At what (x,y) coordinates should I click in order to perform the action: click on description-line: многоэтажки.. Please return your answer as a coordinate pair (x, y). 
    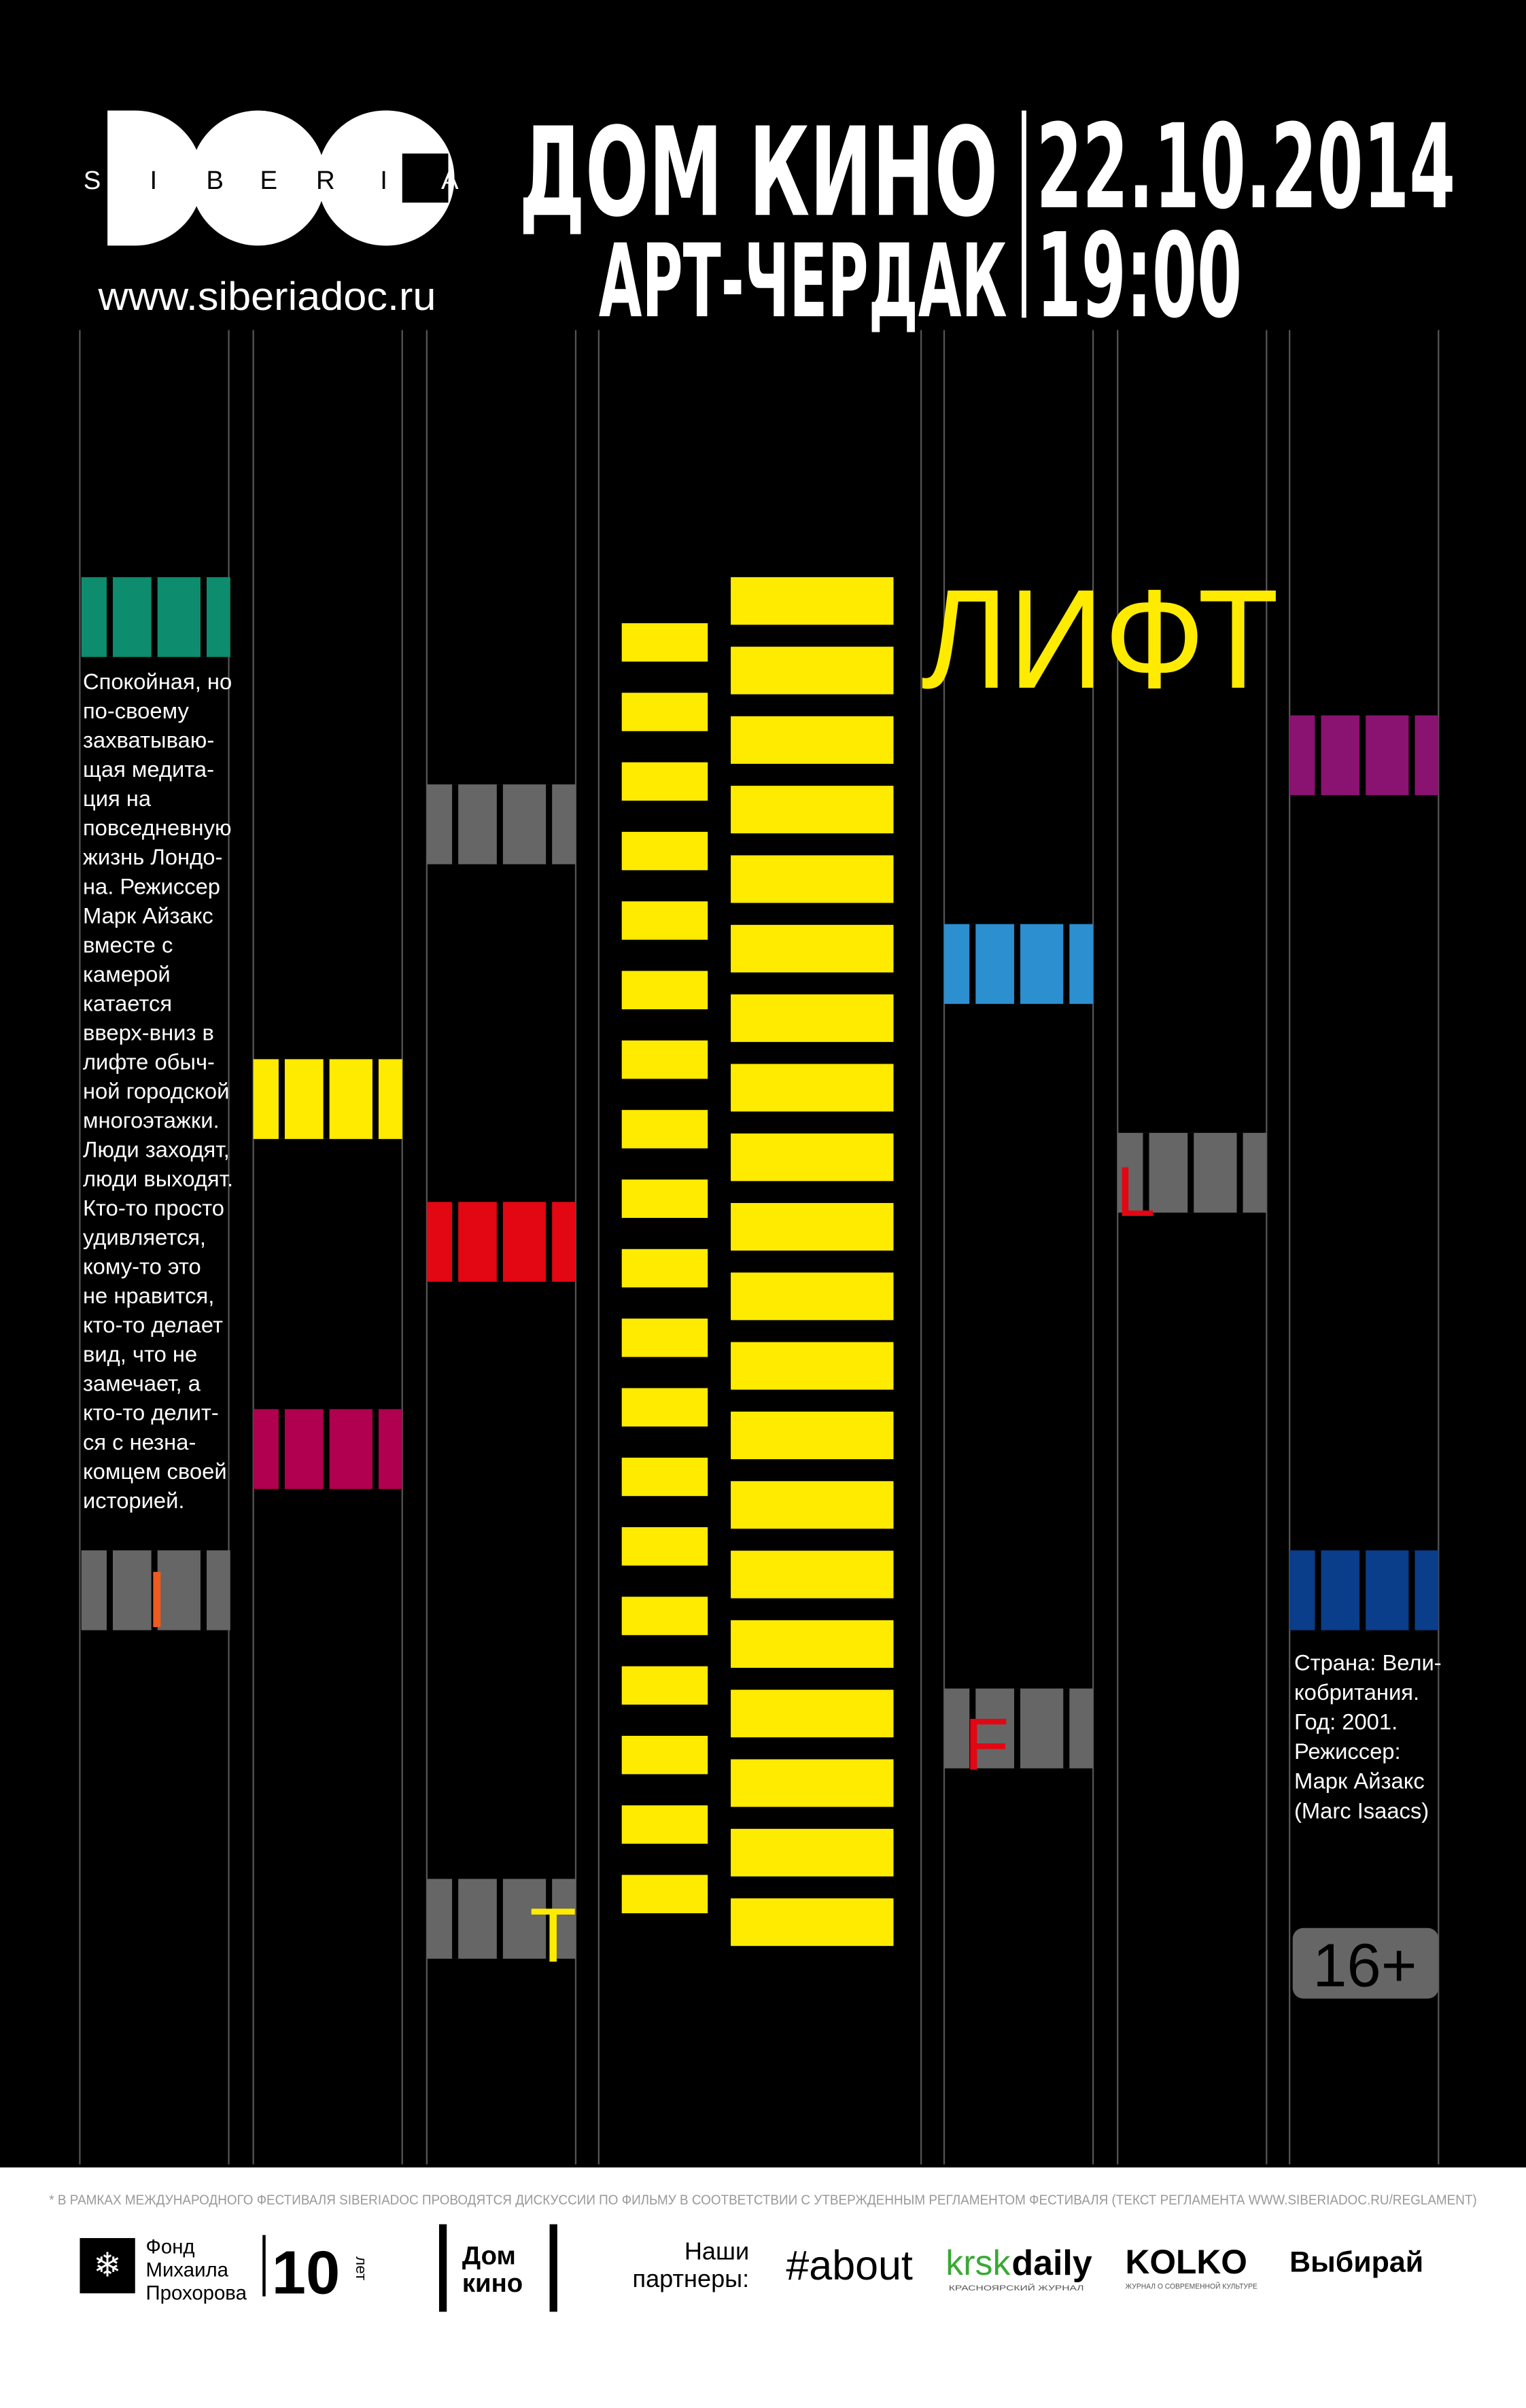
    Looking at the image, I should click on (151, 1119).